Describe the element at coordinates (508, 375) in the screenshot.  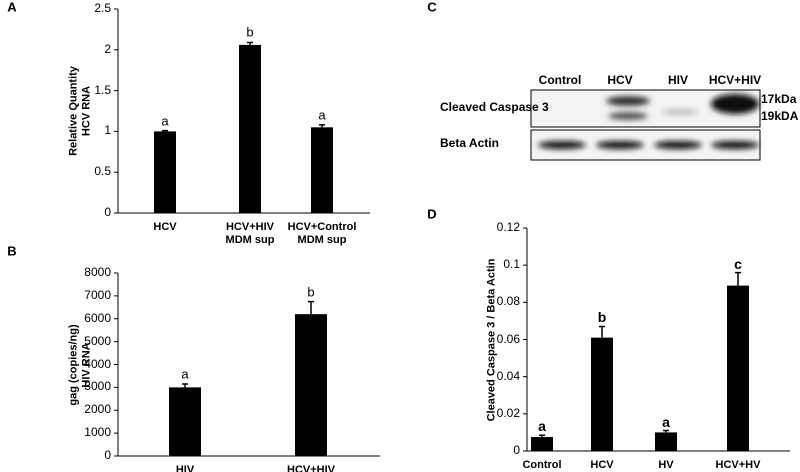
I see `y-tick-label: 0.04` at that location.